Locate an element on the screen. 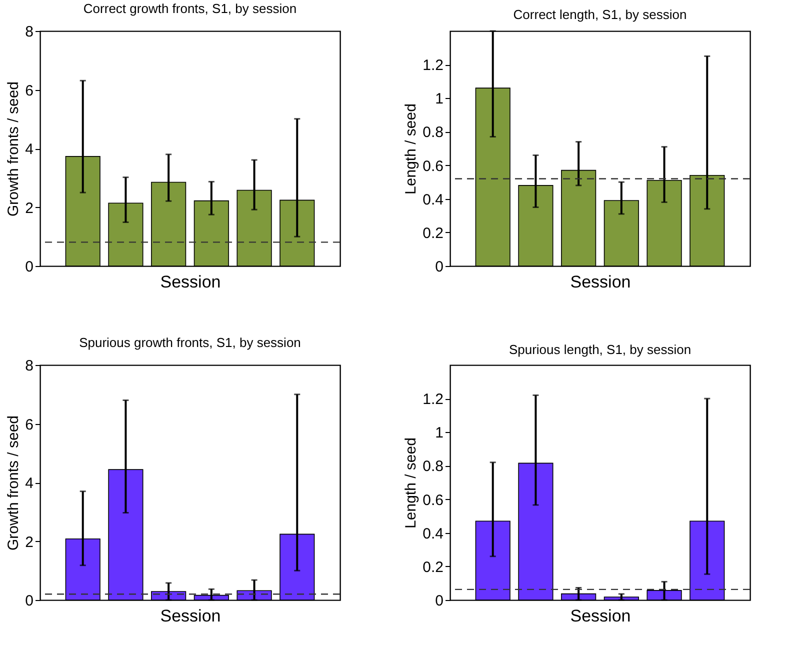 The width and height of the screenshot is (785, 651). chart-title: Correct growth fronts, S1, by session is located at coordinates (190, 8).